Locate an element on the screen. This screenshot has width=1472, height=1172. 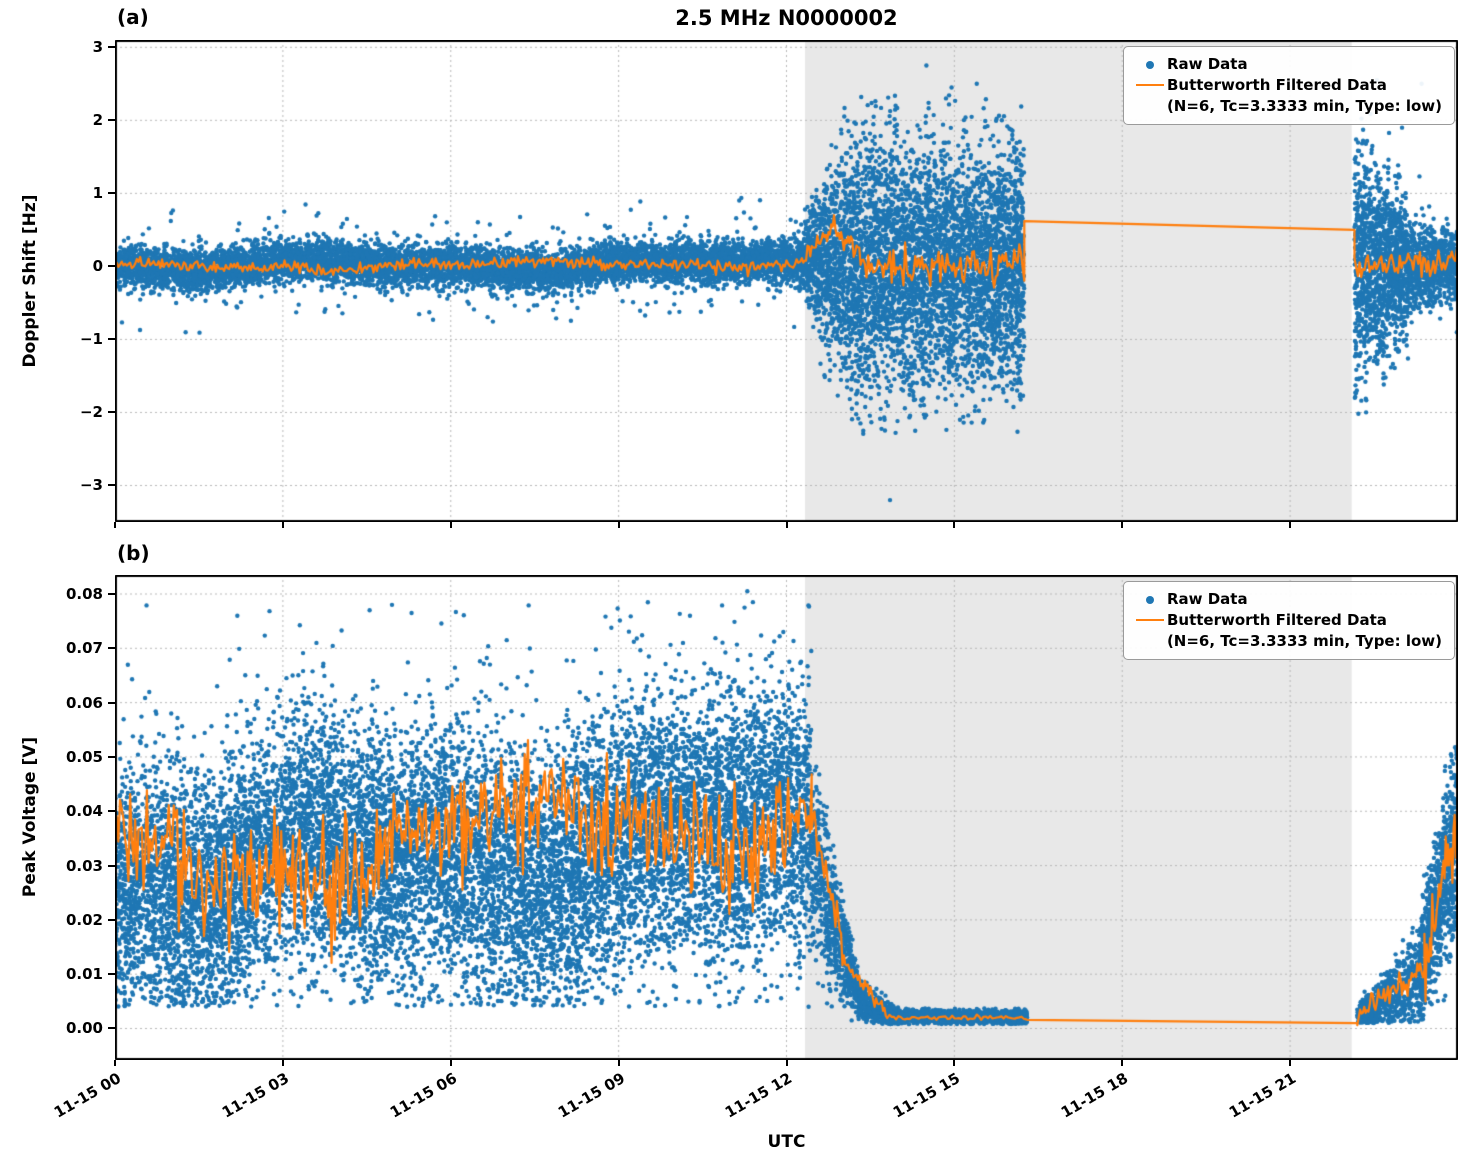
y-tick-label: 3 is located at coordinates (97, 47).